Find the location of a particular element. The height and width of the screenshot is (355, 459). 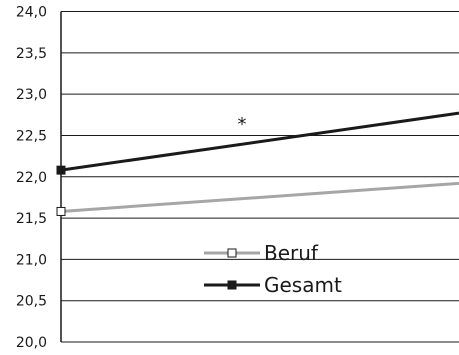

y-tick-label: 22,0 is located at coordinates (31, 178).